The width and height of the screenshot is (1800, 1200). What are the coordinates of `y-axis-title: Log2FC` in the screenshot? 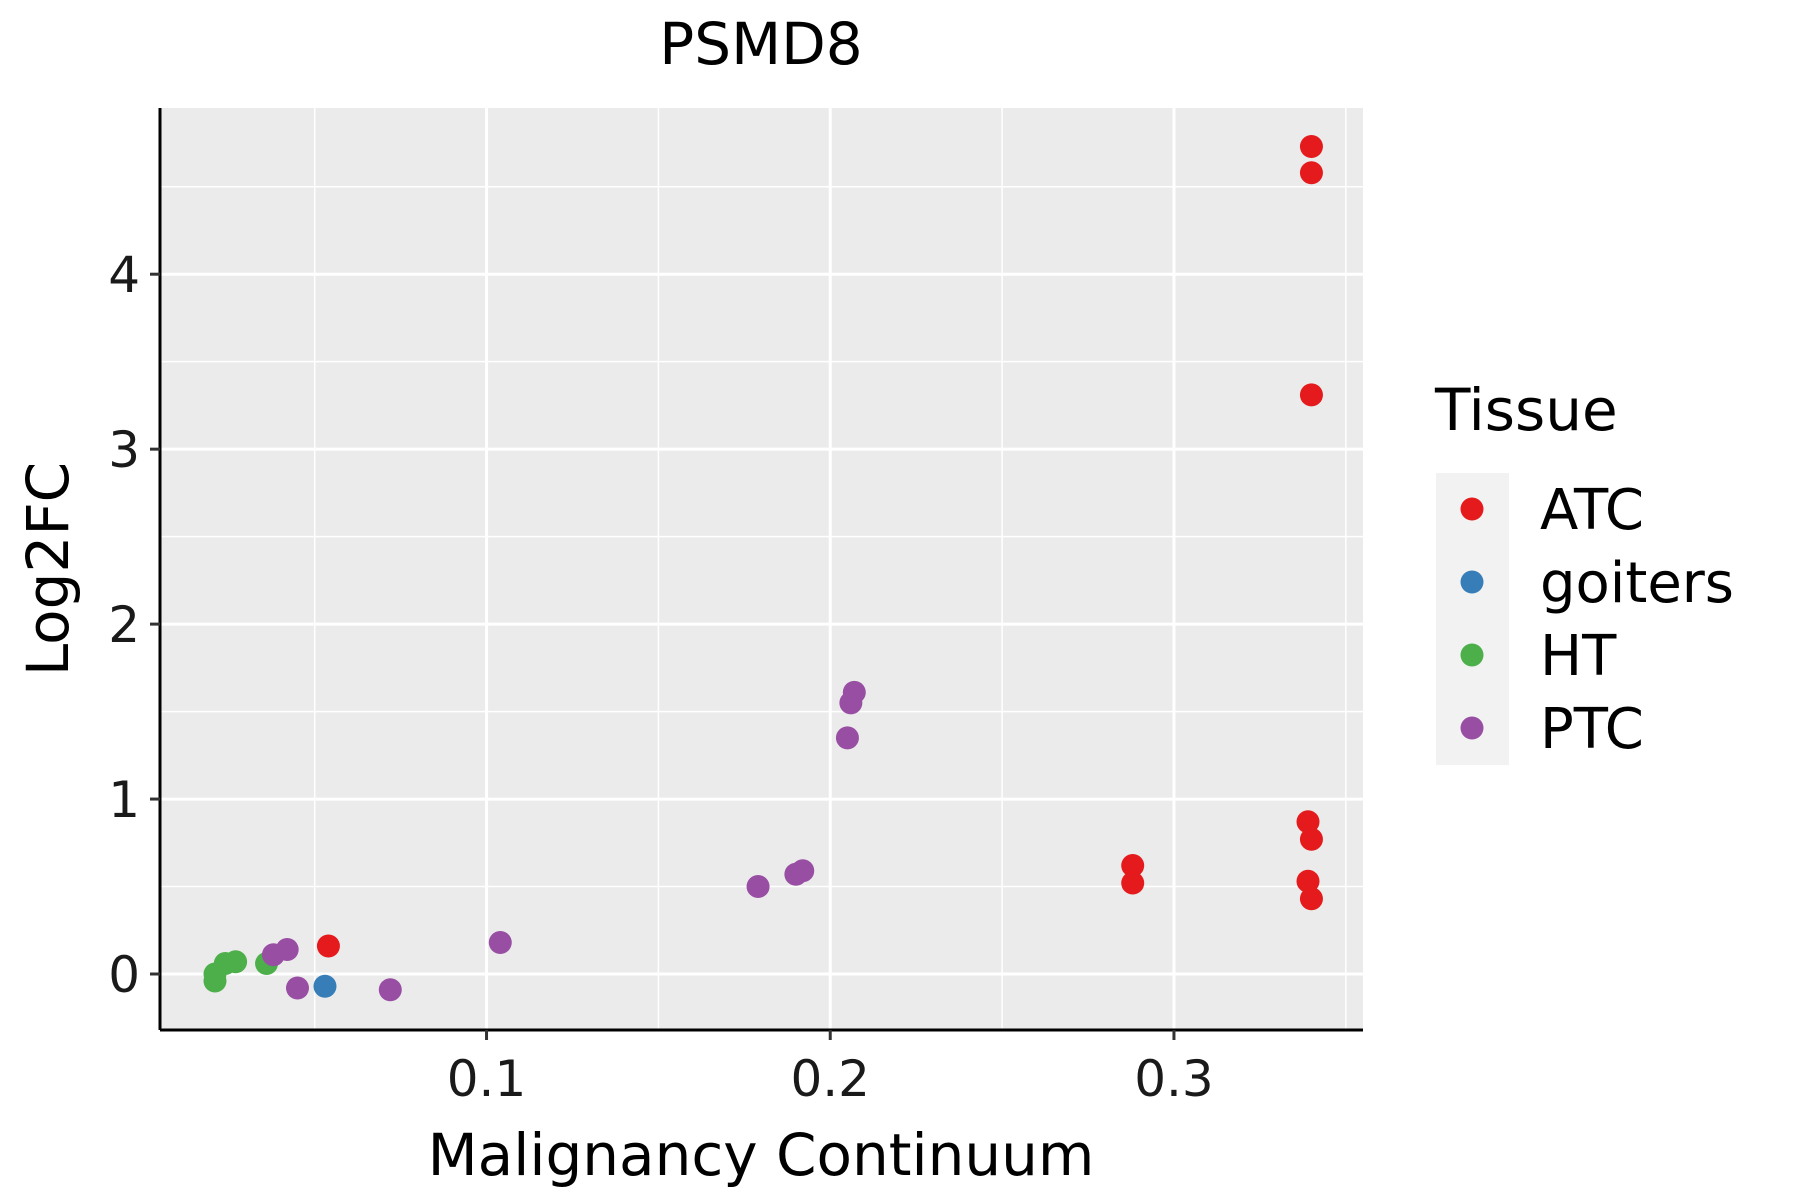 It's located at (48, 569).